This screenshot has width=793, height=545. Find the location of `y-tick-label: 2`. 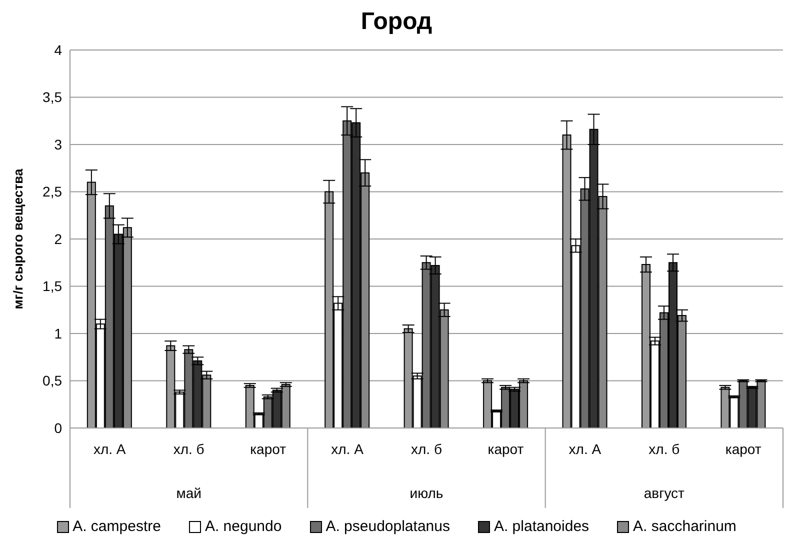

y-tick-label: 2 is located at coordinates (58, 238).